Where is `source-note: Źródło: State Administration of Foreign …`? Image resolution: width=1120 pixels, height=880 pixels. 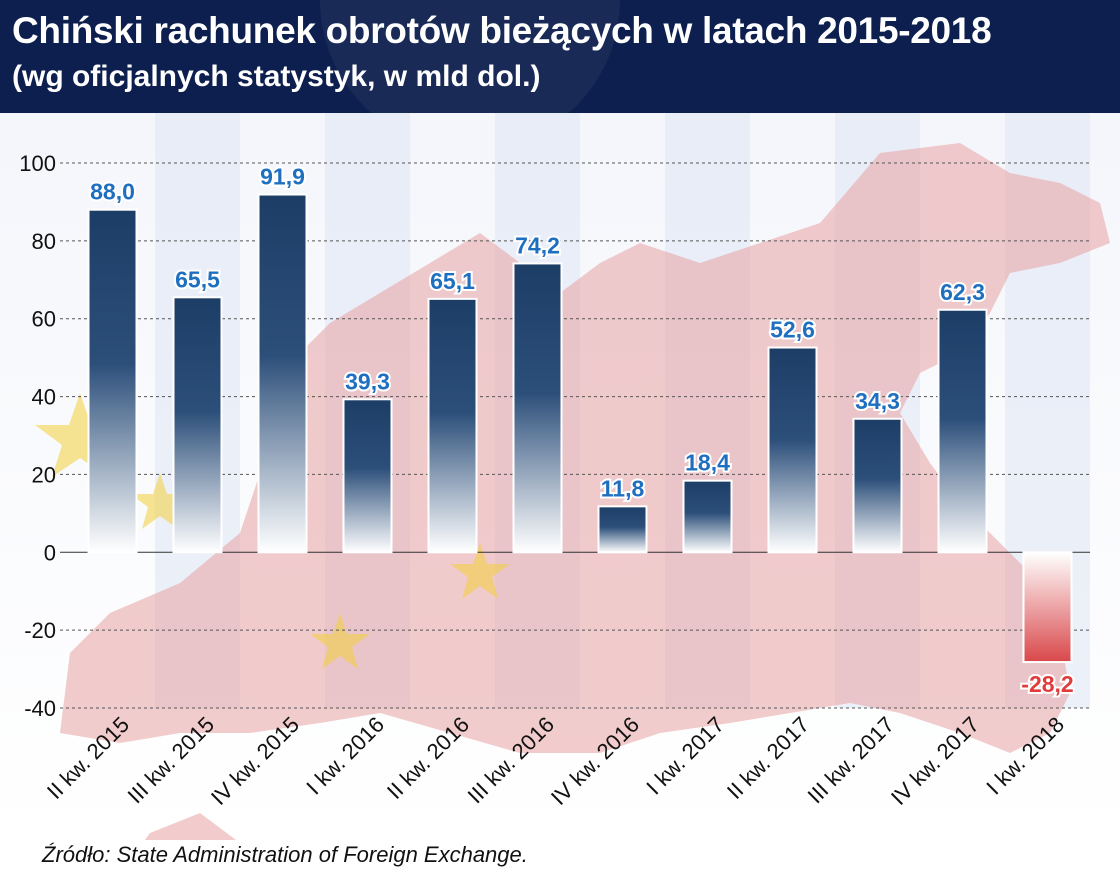
source-note: Źródło: State Administration of Foreign … is located at coordinates (285, 854).